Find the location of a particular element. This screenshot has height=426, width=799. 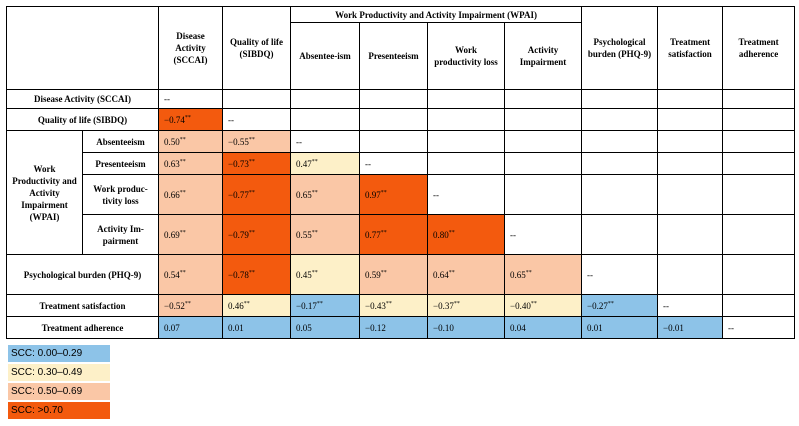

correlation-cell: −0.10 is located at coordinates (466, 327).